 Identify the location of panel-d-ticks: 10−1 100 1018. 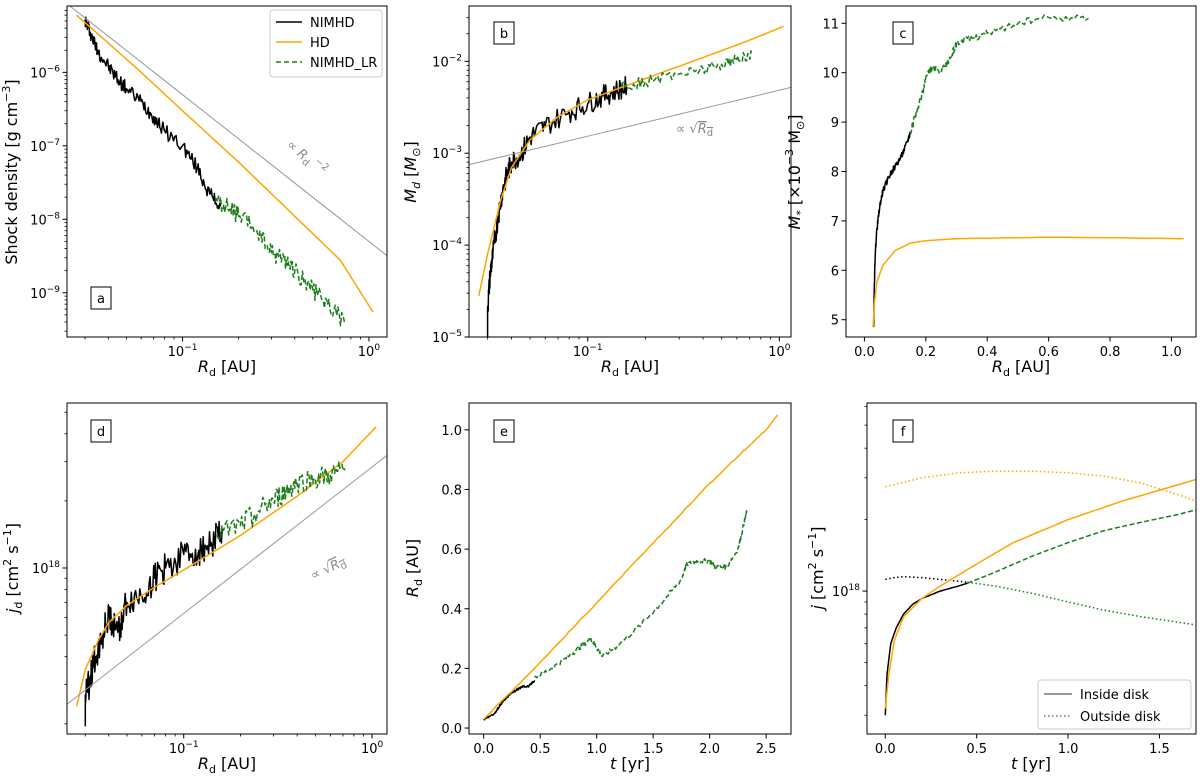
(208, 584).